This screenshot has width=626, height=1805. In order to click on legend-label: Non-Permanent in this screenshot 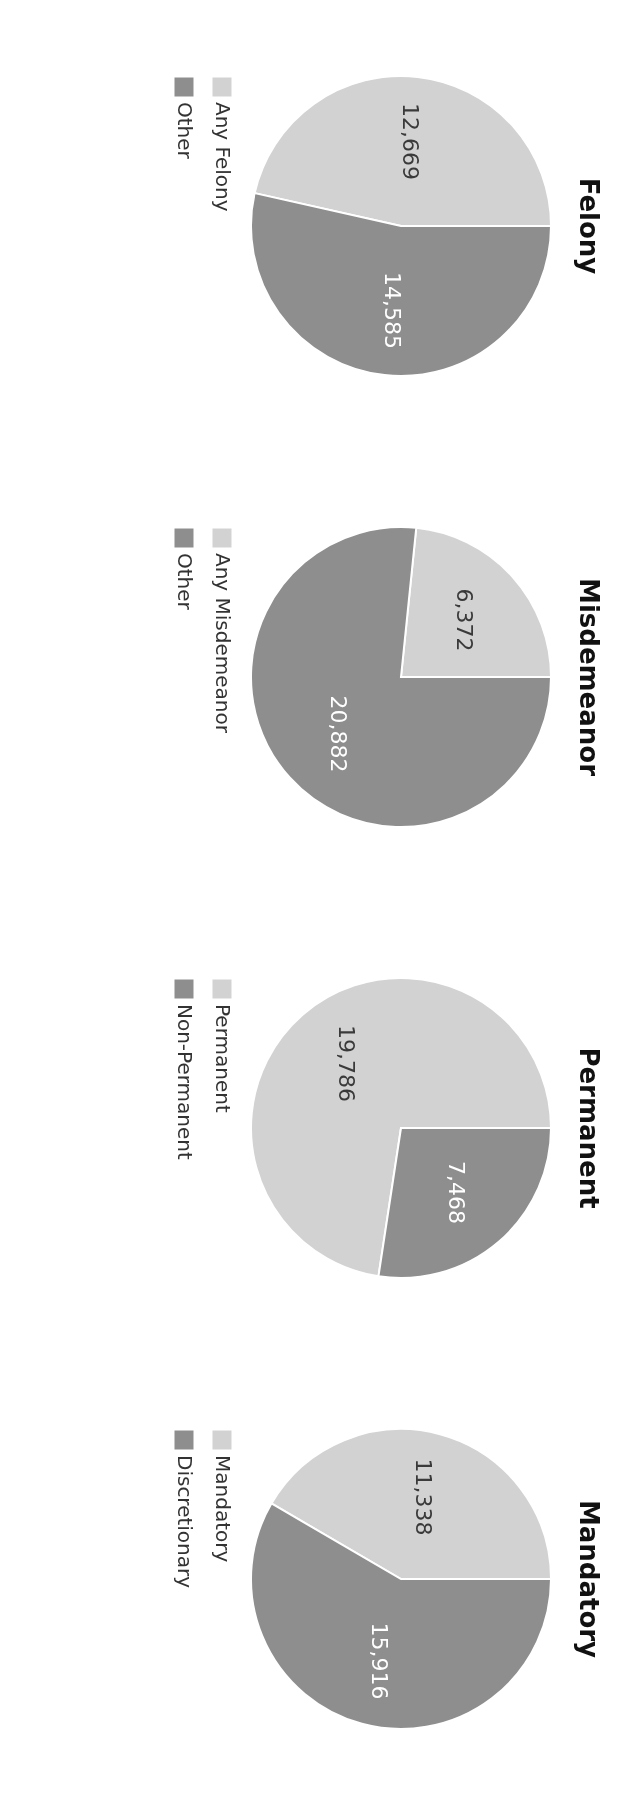, I will do `click(185, 1081)`.